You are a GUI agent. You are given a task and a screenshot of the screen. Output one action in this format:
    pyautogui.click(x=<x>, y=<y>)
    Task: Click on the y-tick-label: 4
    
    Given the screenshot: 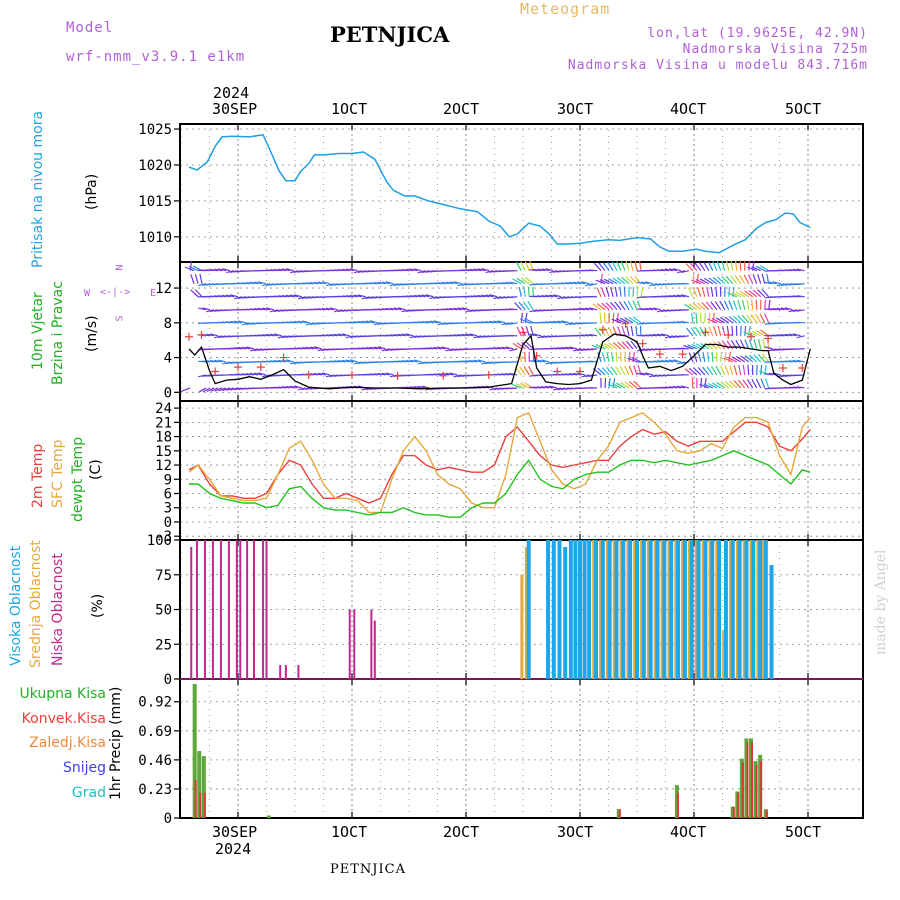 What is the action you would take?
    pyautogui.click(x=168, y=359)
    